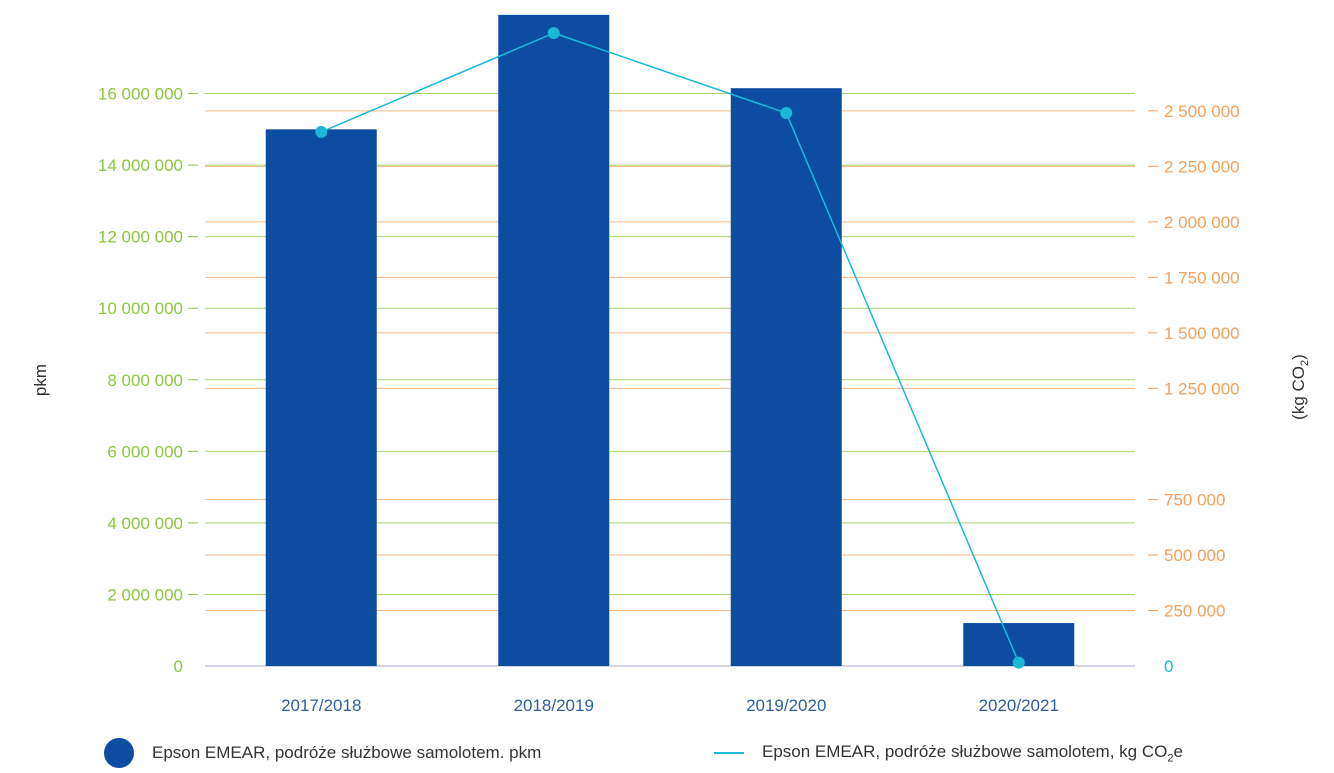 The height and width of the screenshot is (773, 1334). I want to click on left-tick-label: 6 000 000, so click(145, 451).